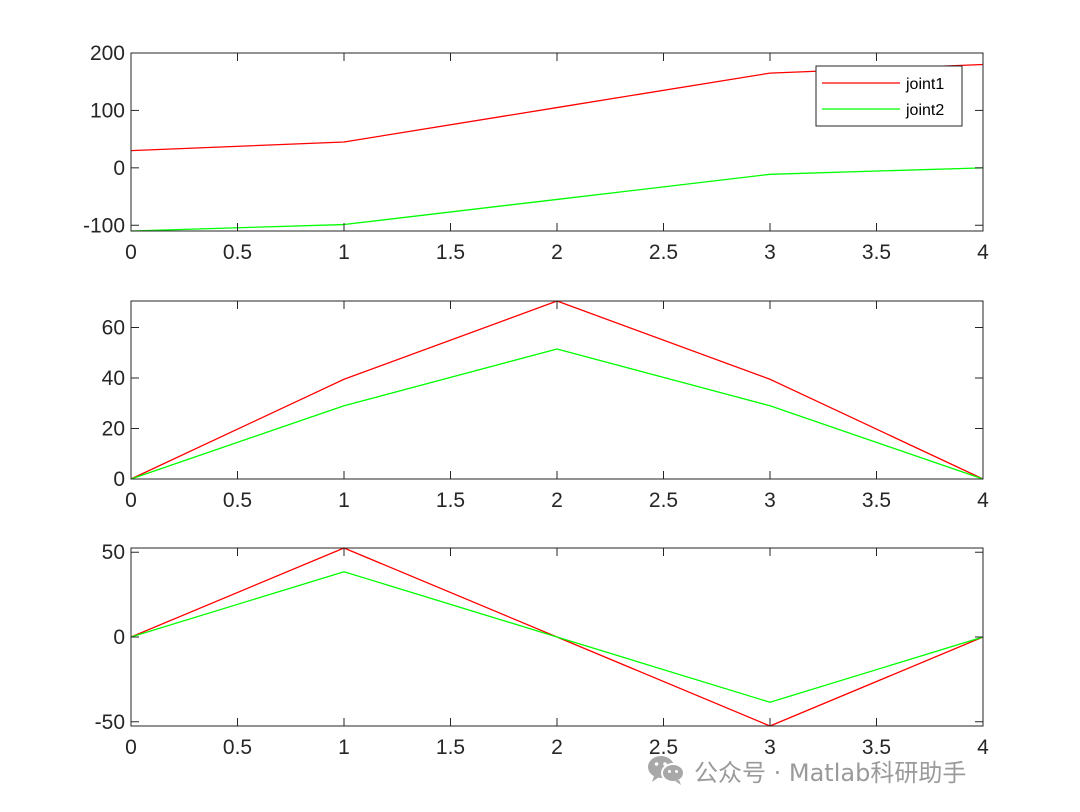 Image resolution: width=1080 pixels, height=812 pixels. I want to click on watermark: 公众号 · Matlab科研助手, so click(806, 770).